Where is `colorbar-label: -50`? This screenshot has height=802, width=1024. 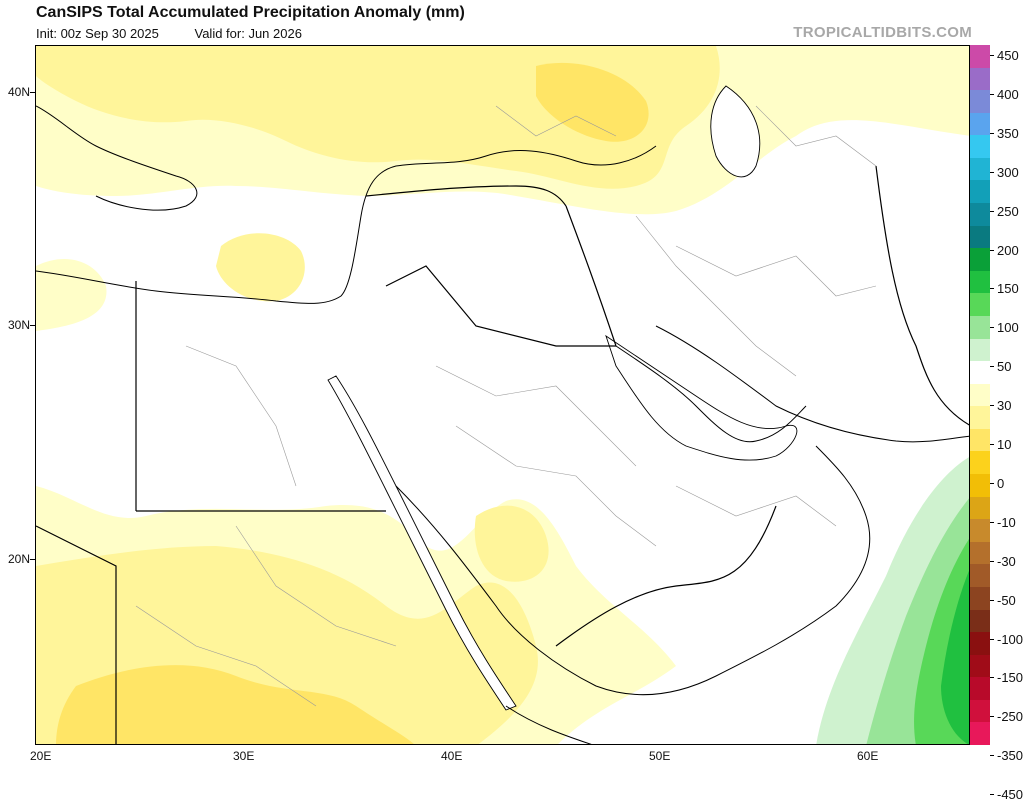 colorbar-label: -50 is located at coordinates (1006, 600).